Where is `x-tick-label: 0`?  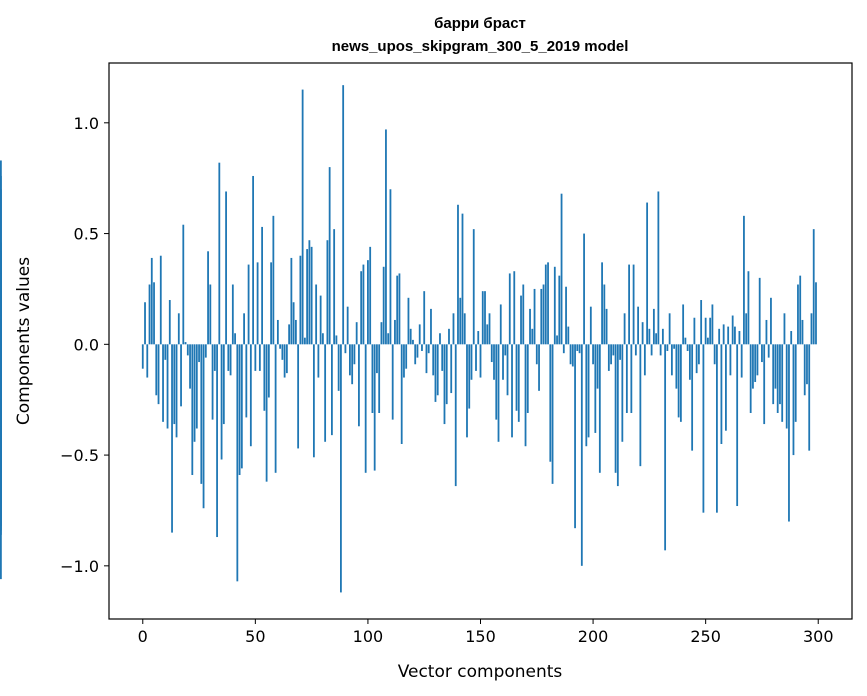
x-tick-label: 0 is located at coordinates (143, 636).